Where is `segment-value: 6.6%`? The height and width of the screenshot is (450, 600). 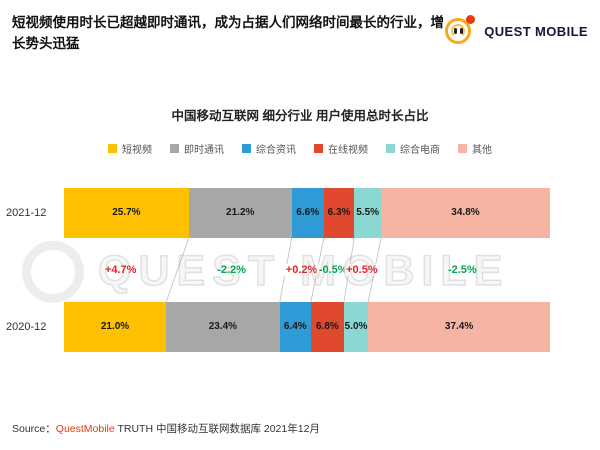 segment-value: 6.6% is located at coordinates (308, 213).